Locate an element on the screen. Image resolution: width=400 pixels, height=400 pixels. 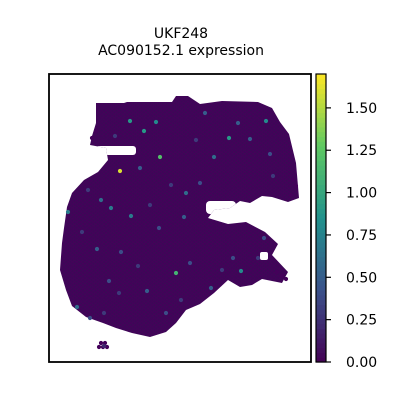
colorbar-frame is located at coordinates (321, 218).